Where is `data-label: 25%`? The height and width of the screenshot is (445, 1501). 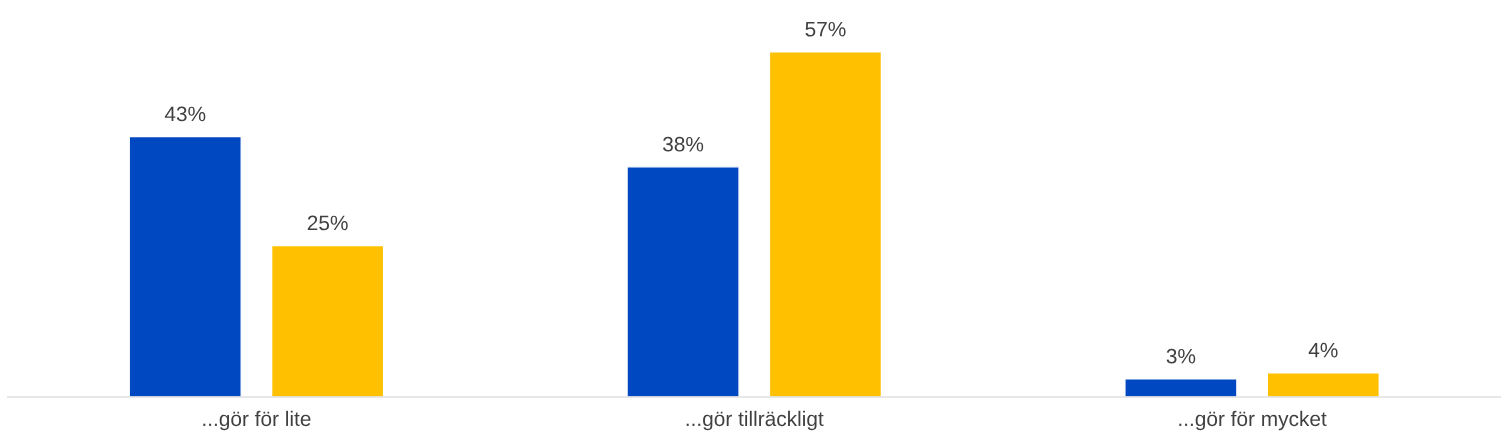
data-label: 25% is located at coordinates (327, 223).